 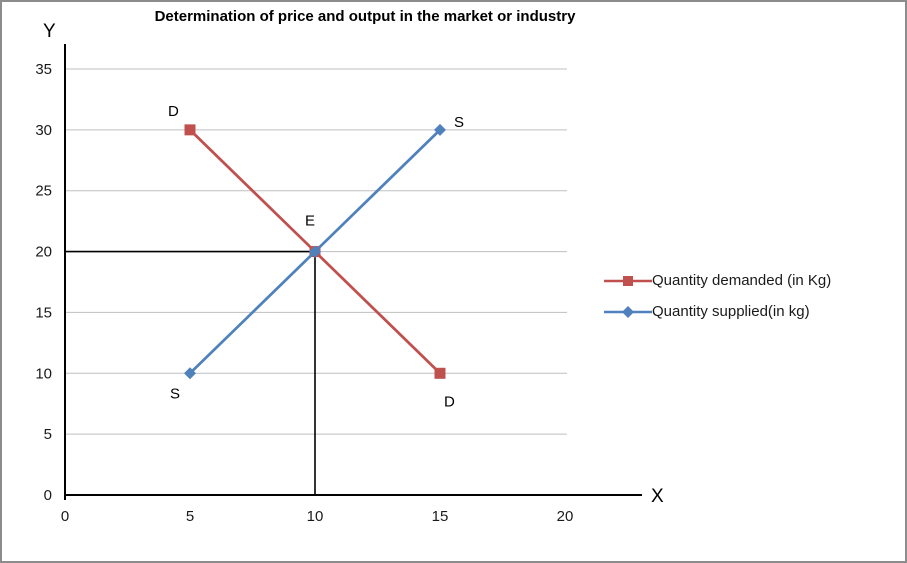 What do you see at coordinates (459, 122) in the screenshot?
I see `annotation-s-1: S` at bounding box center [459, 122].